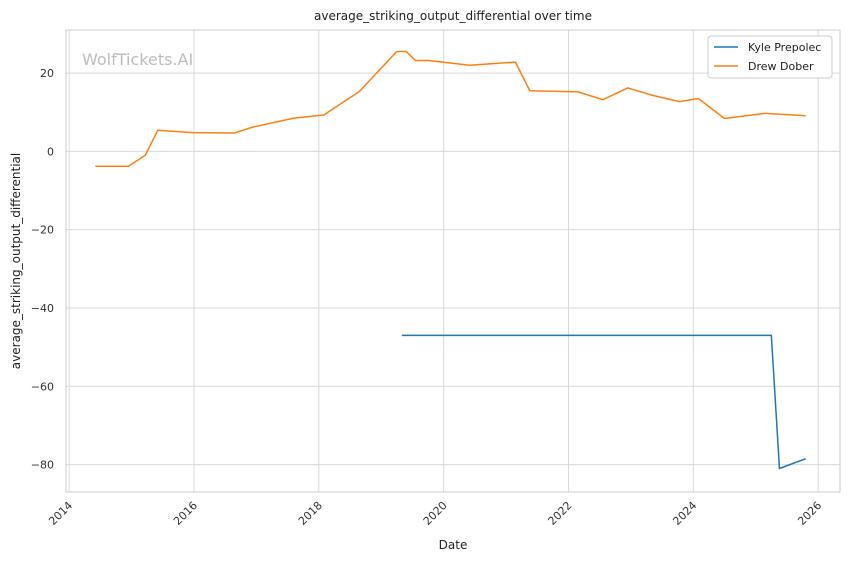 This screenshot has height=561, width=850. I want to click on y-axis-ticks: −80 −60 −40 −20 0 20, so click(42, 269).